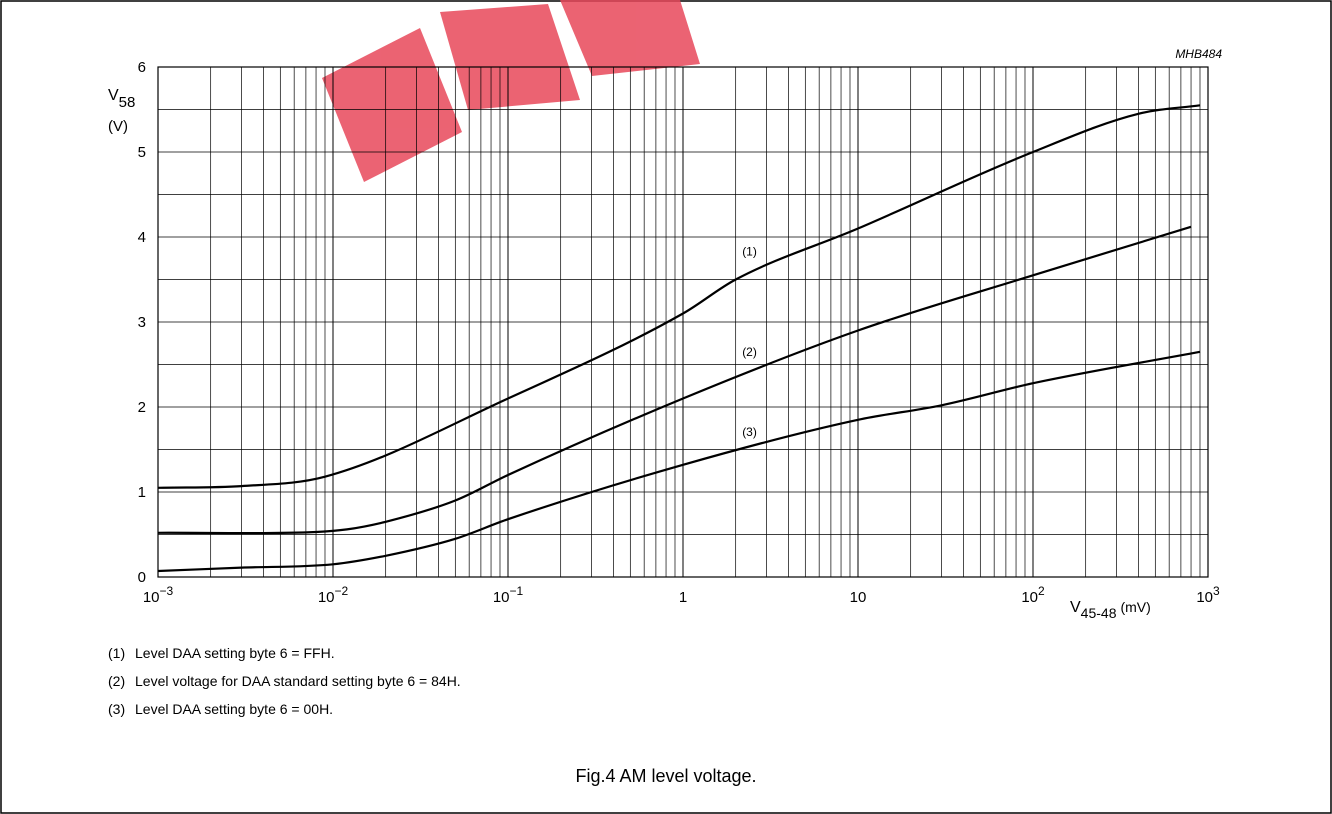 The image size is (1332, 814). Describe the element at coordinates (142, 237) in the screenshot. I see `y-tick-label: 4` at that location.